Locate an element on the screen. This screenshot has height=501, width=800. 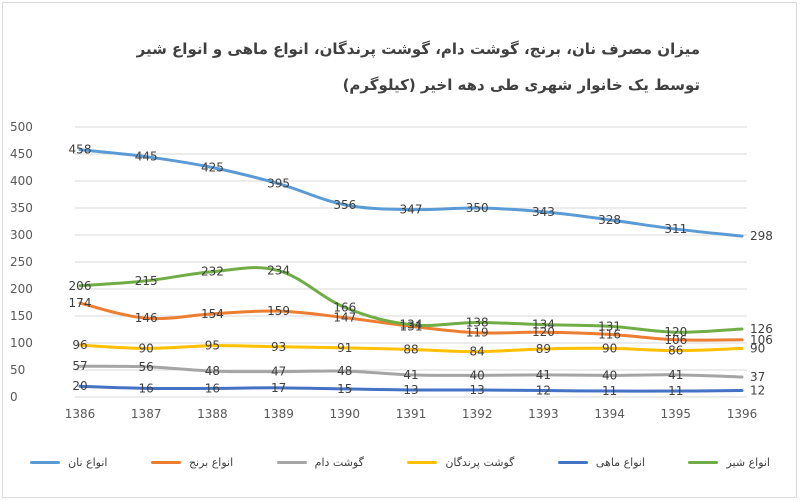
data-label: 458 is located at coordinates (80, 150).